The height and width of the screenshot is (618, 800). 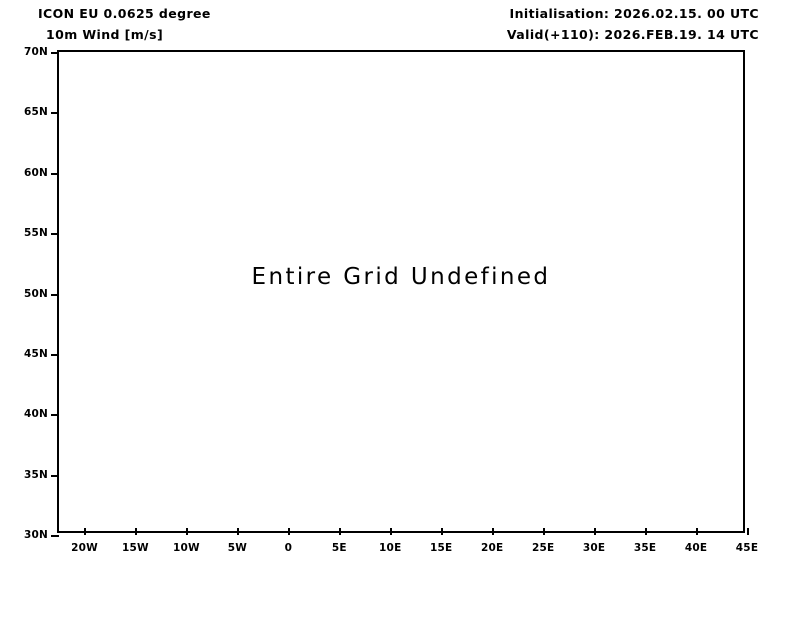 I want to click on x-axis-tick-label: 10E, so click(x=390, y=548).